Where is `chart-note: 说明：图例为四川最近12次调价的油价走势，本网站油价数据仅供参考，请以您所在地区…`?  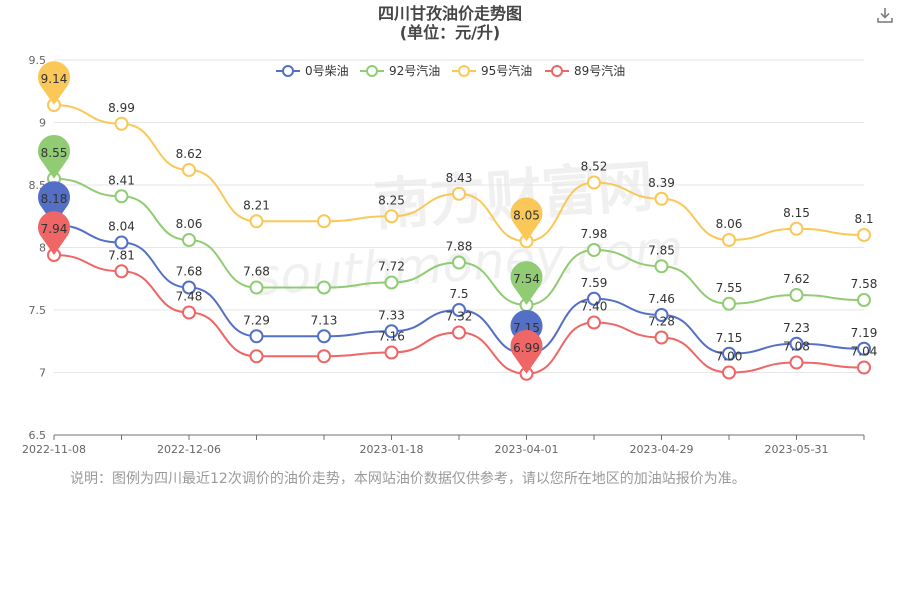
chart-note: 说明：图例为四川最近12次调价的油价走势，本网站油价数据仅供参考，请以您所在地区… is located at coordinates (408, 479).